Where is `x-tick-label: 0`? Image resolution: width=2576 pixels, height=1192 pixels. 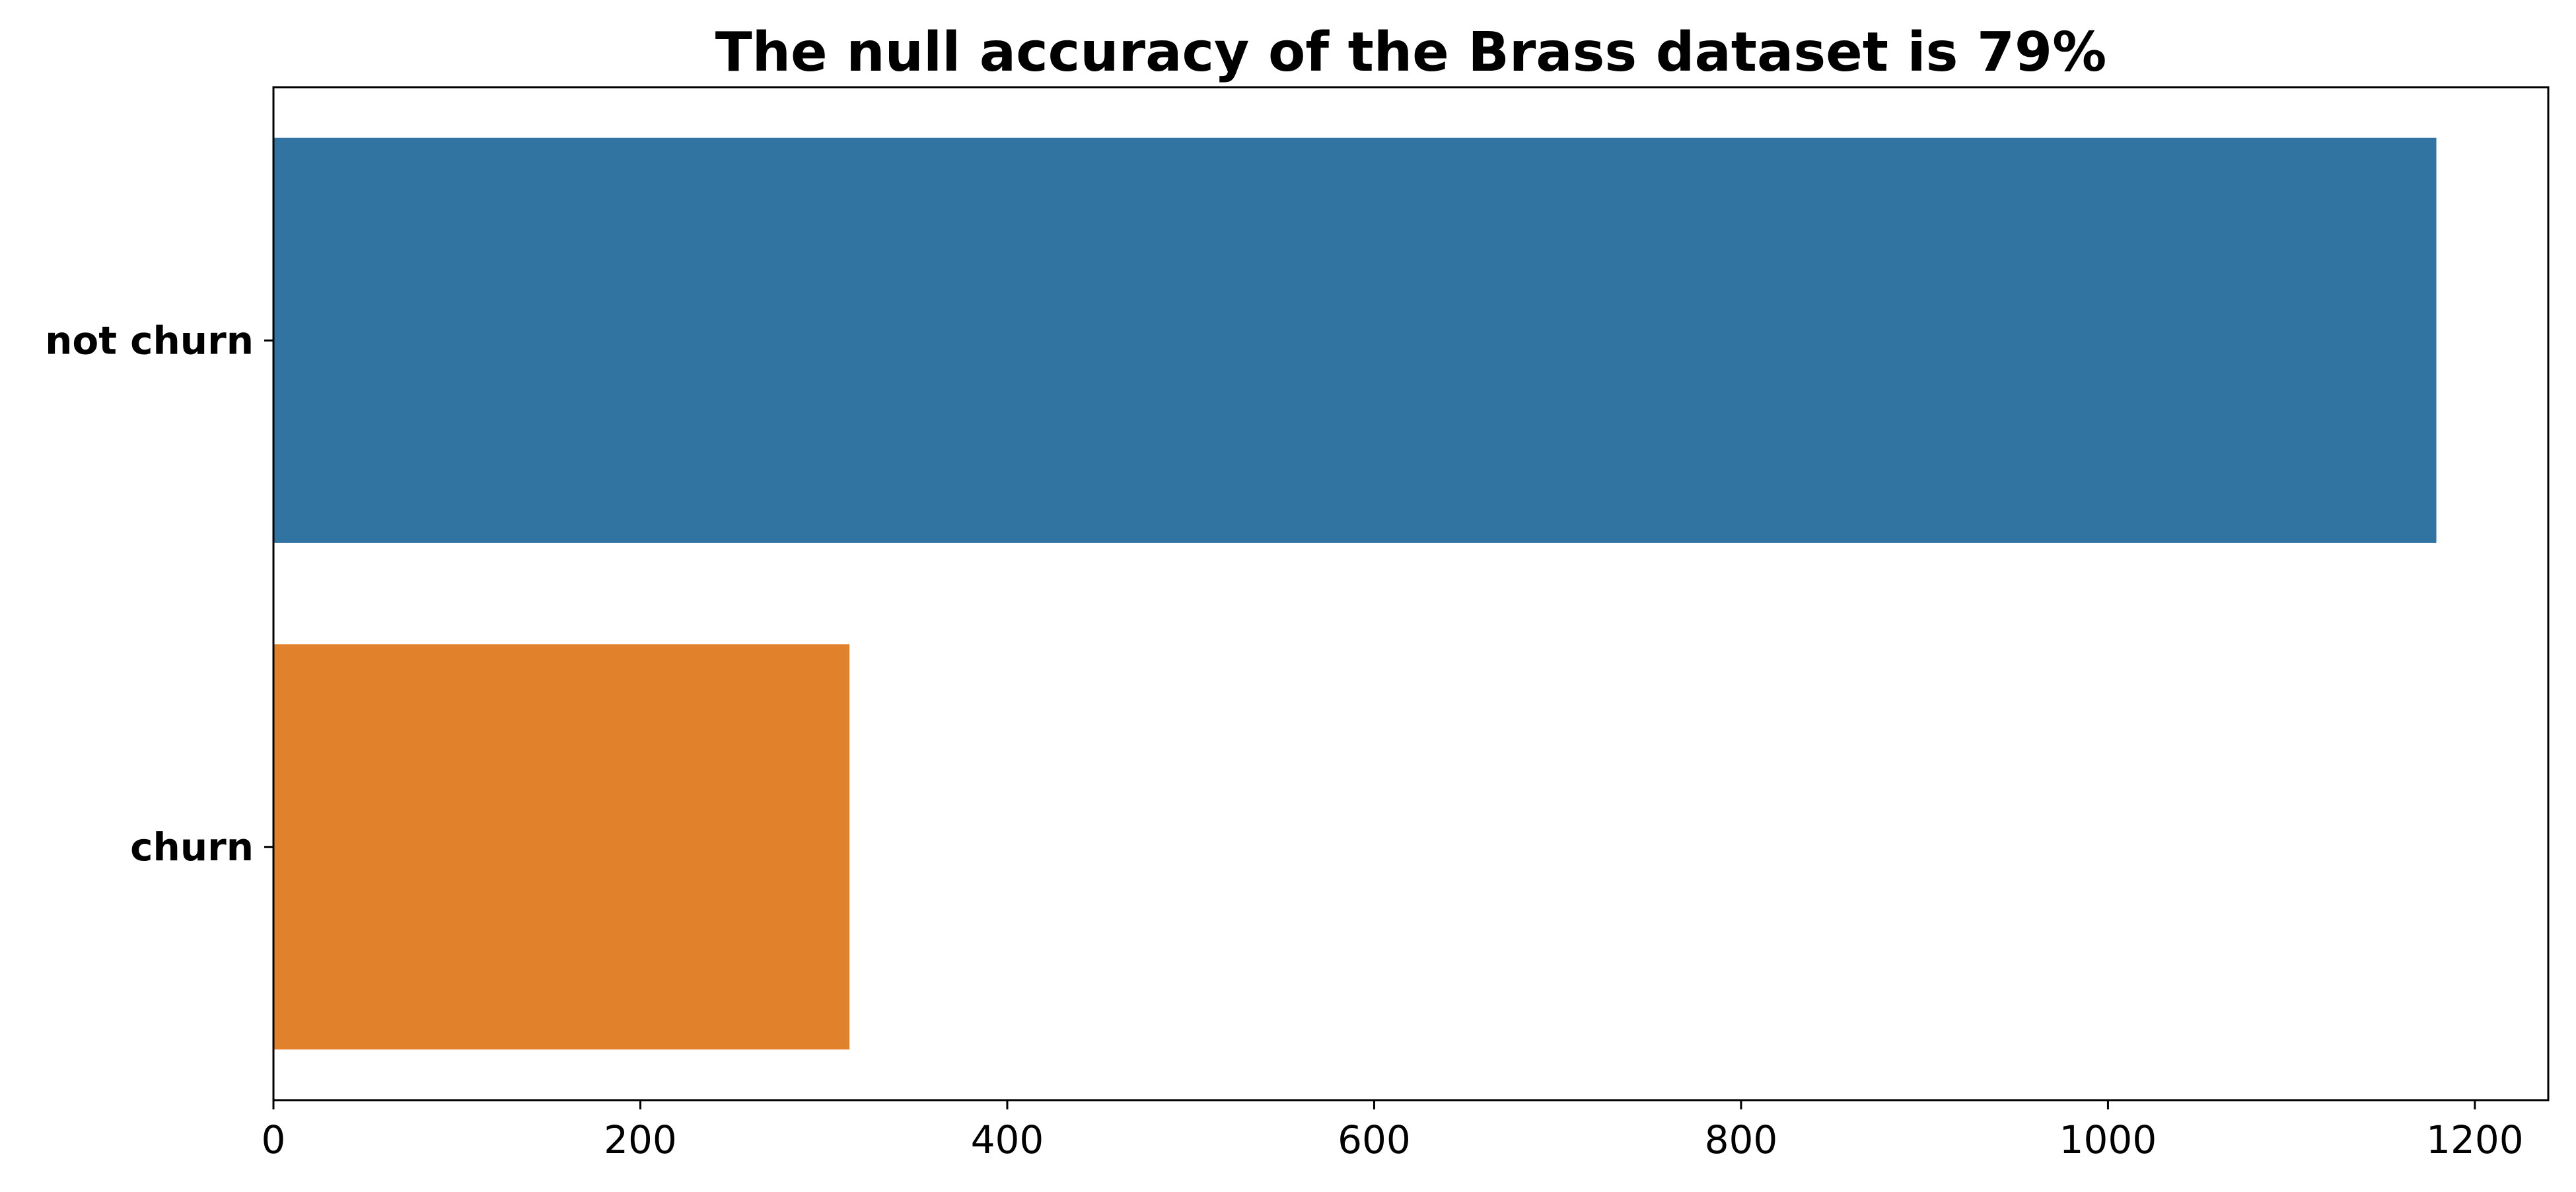 x-tick-label: 0 is located at coordinates (274, 1139).